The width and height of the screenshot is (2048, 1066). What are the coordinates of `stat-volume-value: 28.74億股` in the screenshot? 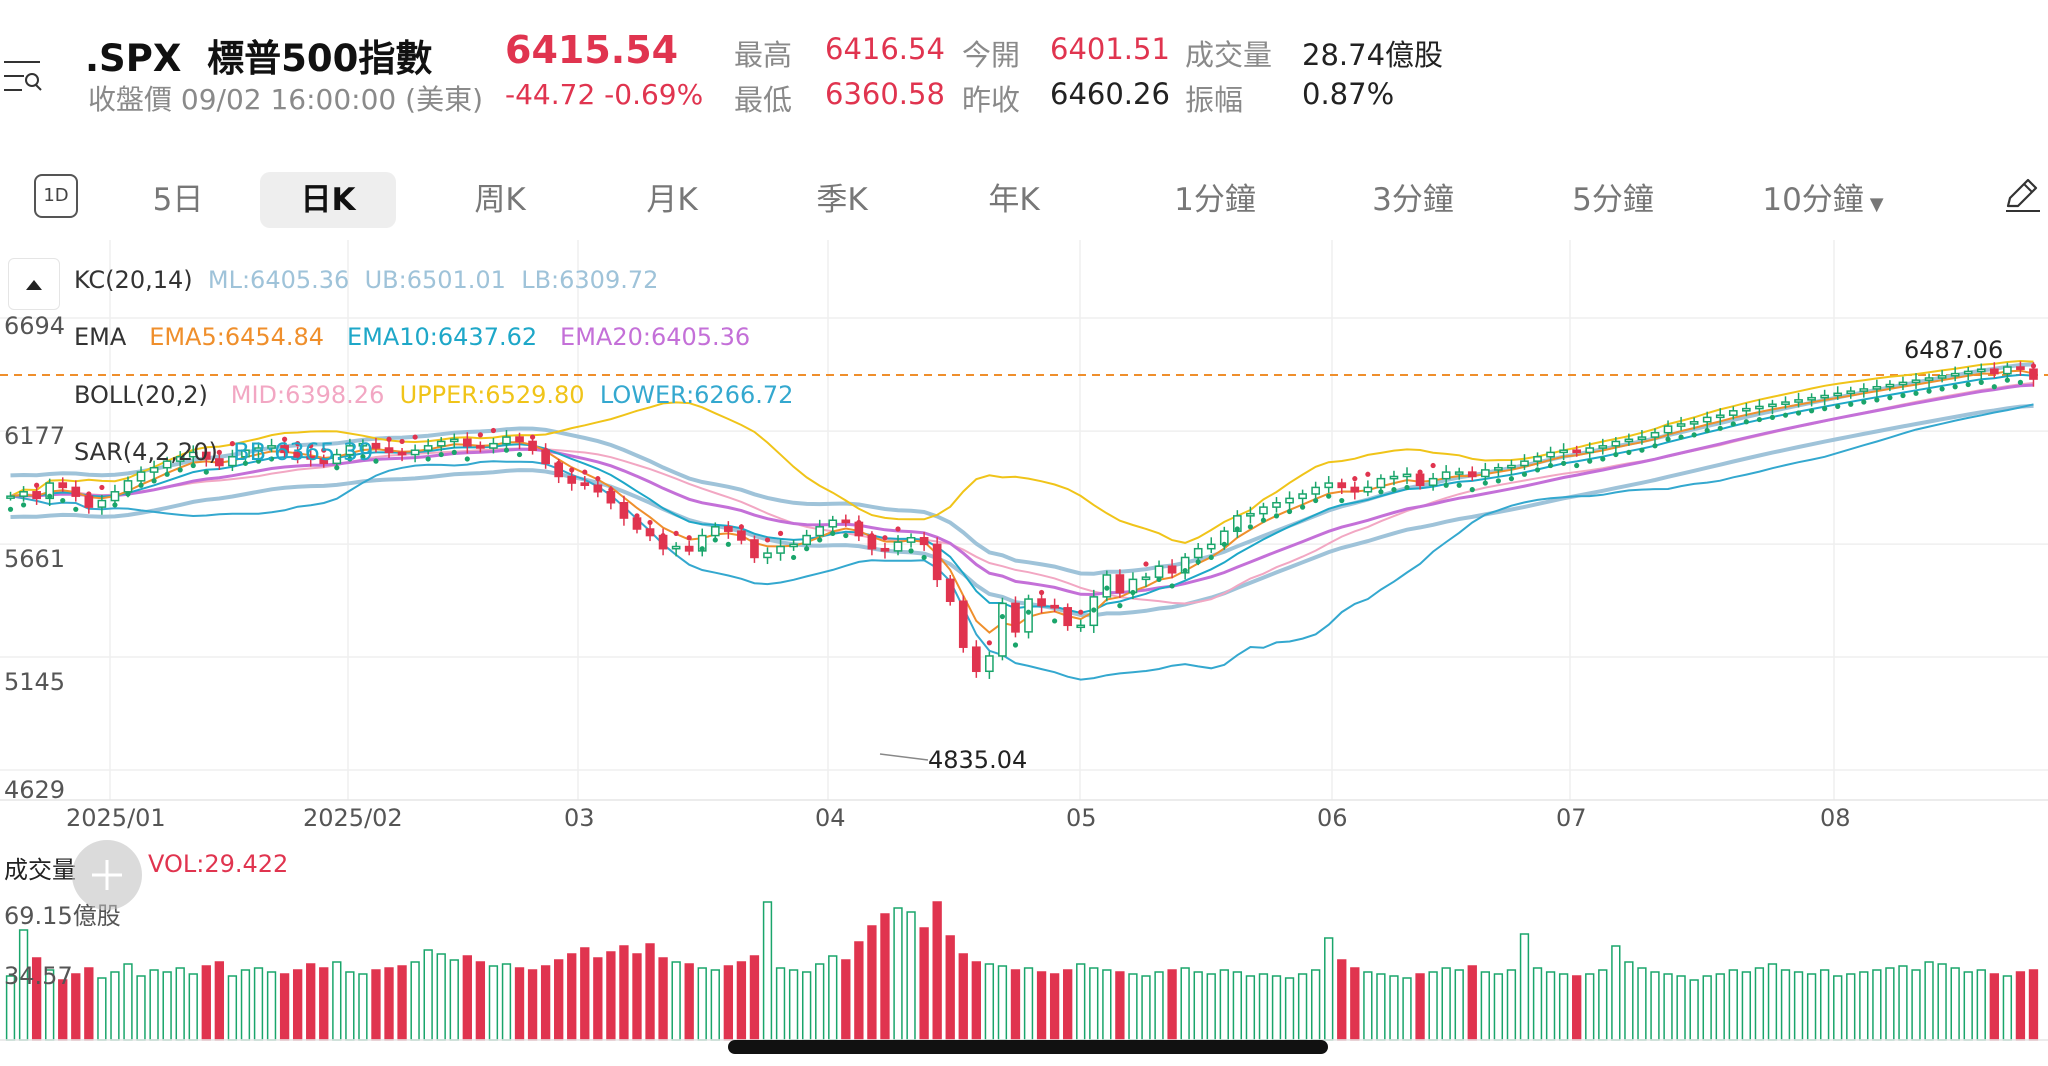 It's located at (1373, 55).